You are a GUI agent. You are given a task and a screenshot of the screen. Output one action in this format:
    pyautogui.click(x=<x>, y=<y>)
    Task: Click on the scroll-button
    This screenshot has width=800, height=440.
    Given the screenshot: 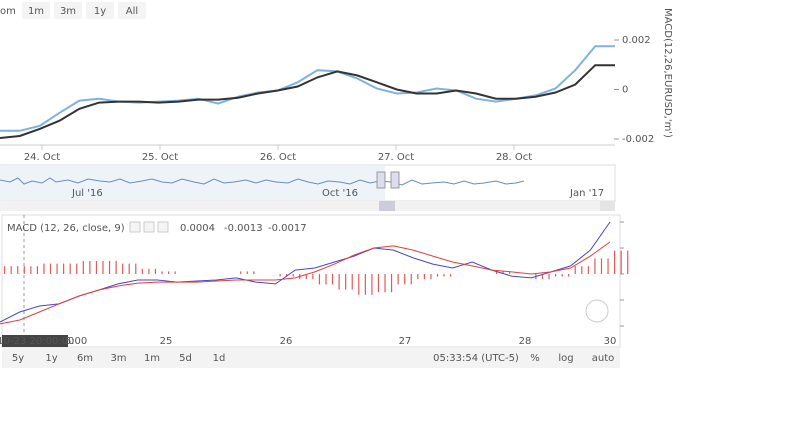 What is the action you would take?
    pyautogui.click(x=607, y=206)
    